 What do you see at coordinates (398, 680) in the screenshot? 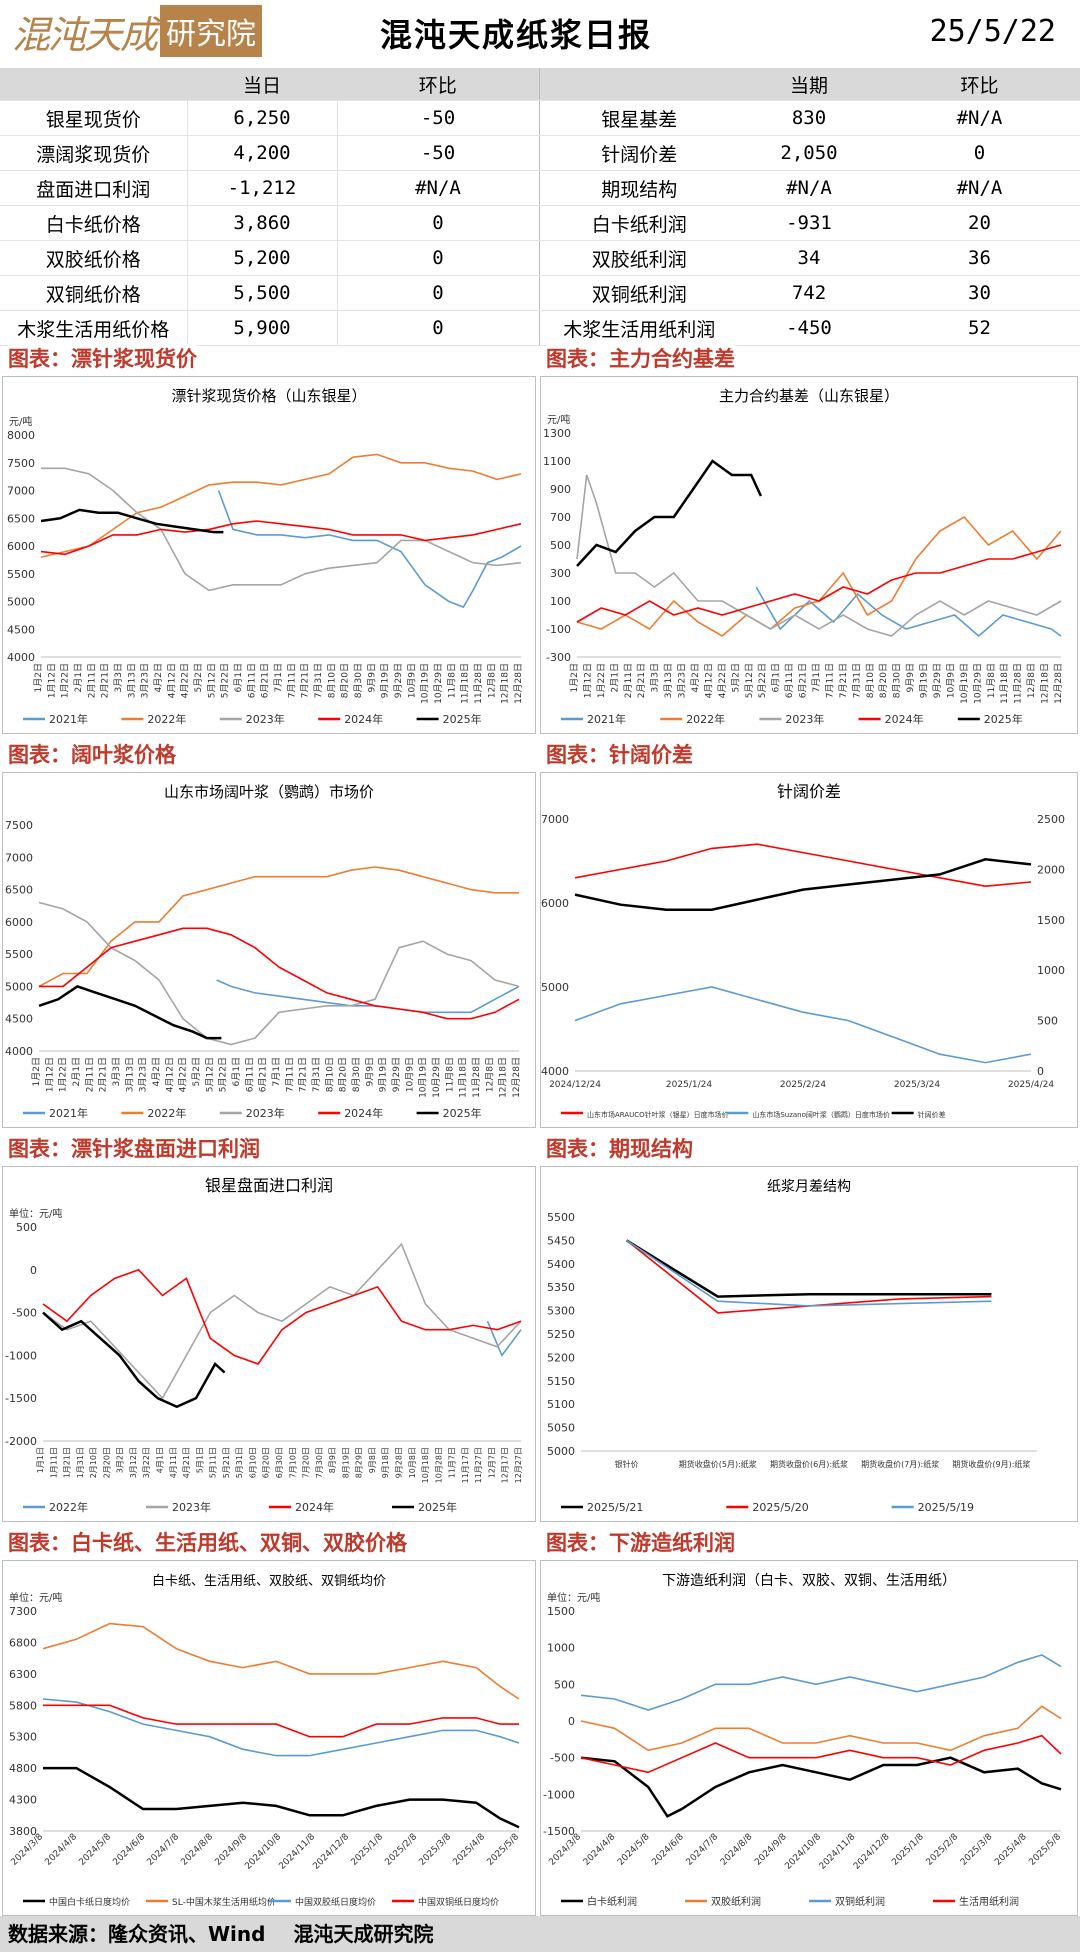
I see `x-tick-label: 9月29日` at bounding box center [398, 680].